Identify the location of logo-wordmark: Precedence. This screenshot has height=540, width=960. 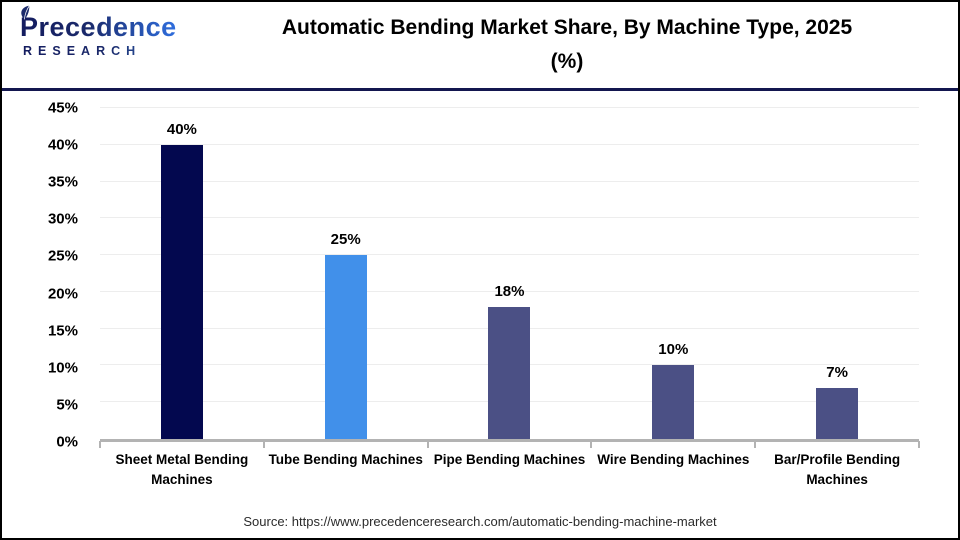
(118, 24).